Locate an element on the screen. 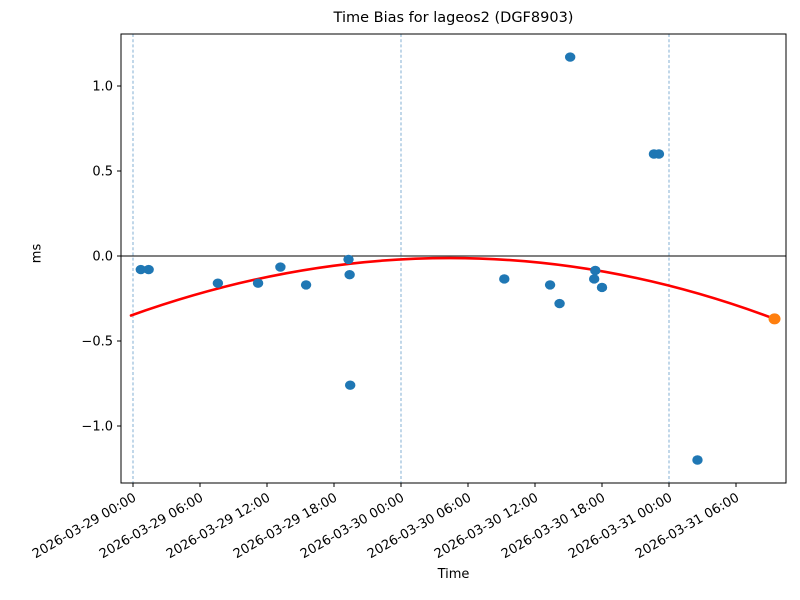 Image resolution: width=800 pixels, height=600 pixels. y-tick-label: −0.5 is located at coordinates (97, 342).